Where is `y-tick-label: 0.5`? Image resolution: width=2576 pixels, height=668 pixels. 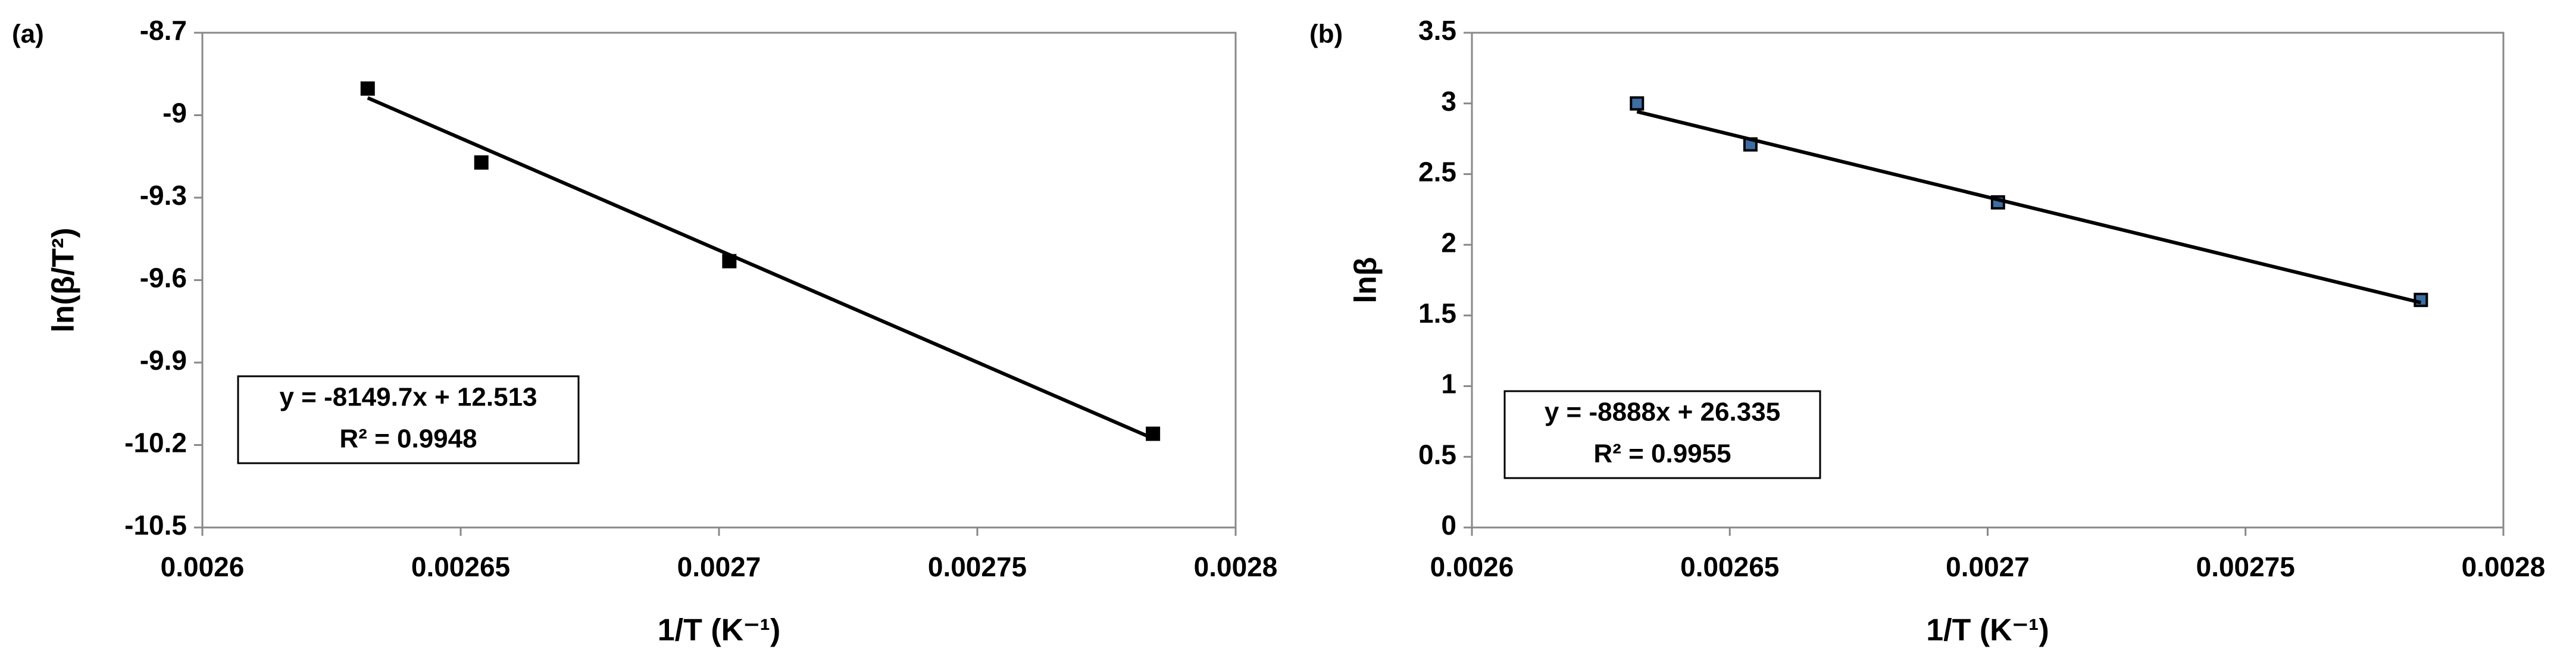
y-tick-label: 0.5 is located at coordinates (1437, 455).